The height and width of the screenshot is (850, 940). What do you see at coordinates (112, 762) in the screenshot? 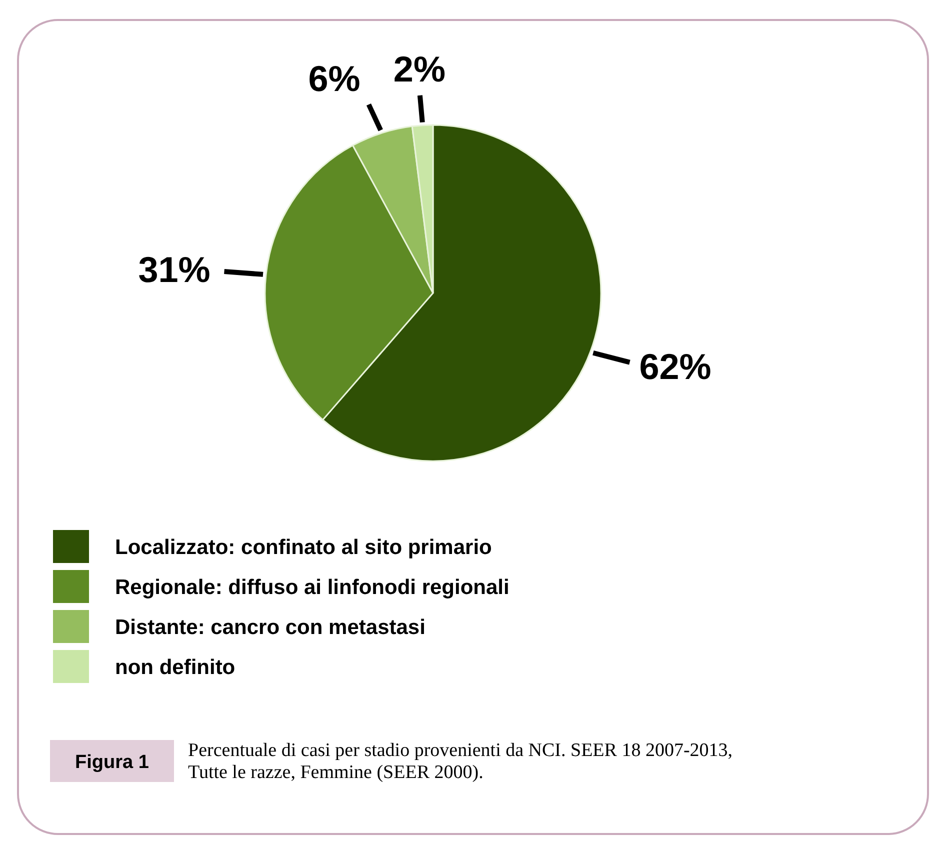
I see `text: Figura 1` at bounding box center [112, 762].